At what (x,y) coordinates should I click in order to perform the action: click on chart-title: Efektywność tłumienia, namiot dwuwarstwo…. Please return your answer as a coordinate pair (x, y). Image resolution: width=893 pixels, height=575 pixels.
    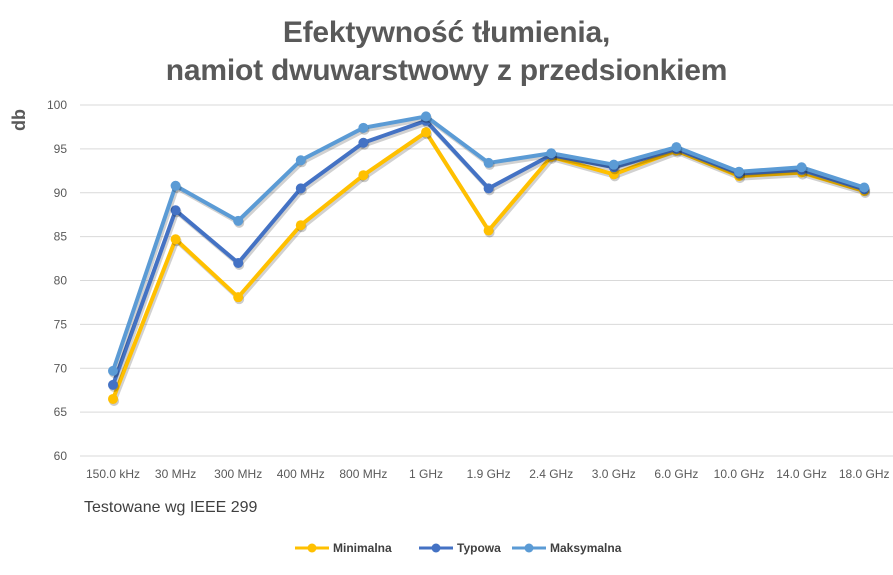
    Looking at the image, I should click on (446, 52).